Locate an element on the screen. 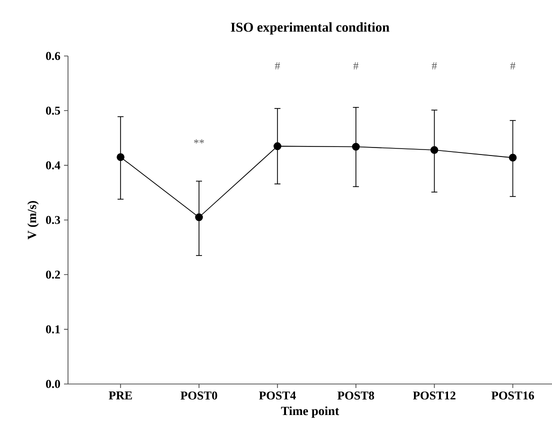  y-tick-label: 0.0 is located at coordinates (53, 384).